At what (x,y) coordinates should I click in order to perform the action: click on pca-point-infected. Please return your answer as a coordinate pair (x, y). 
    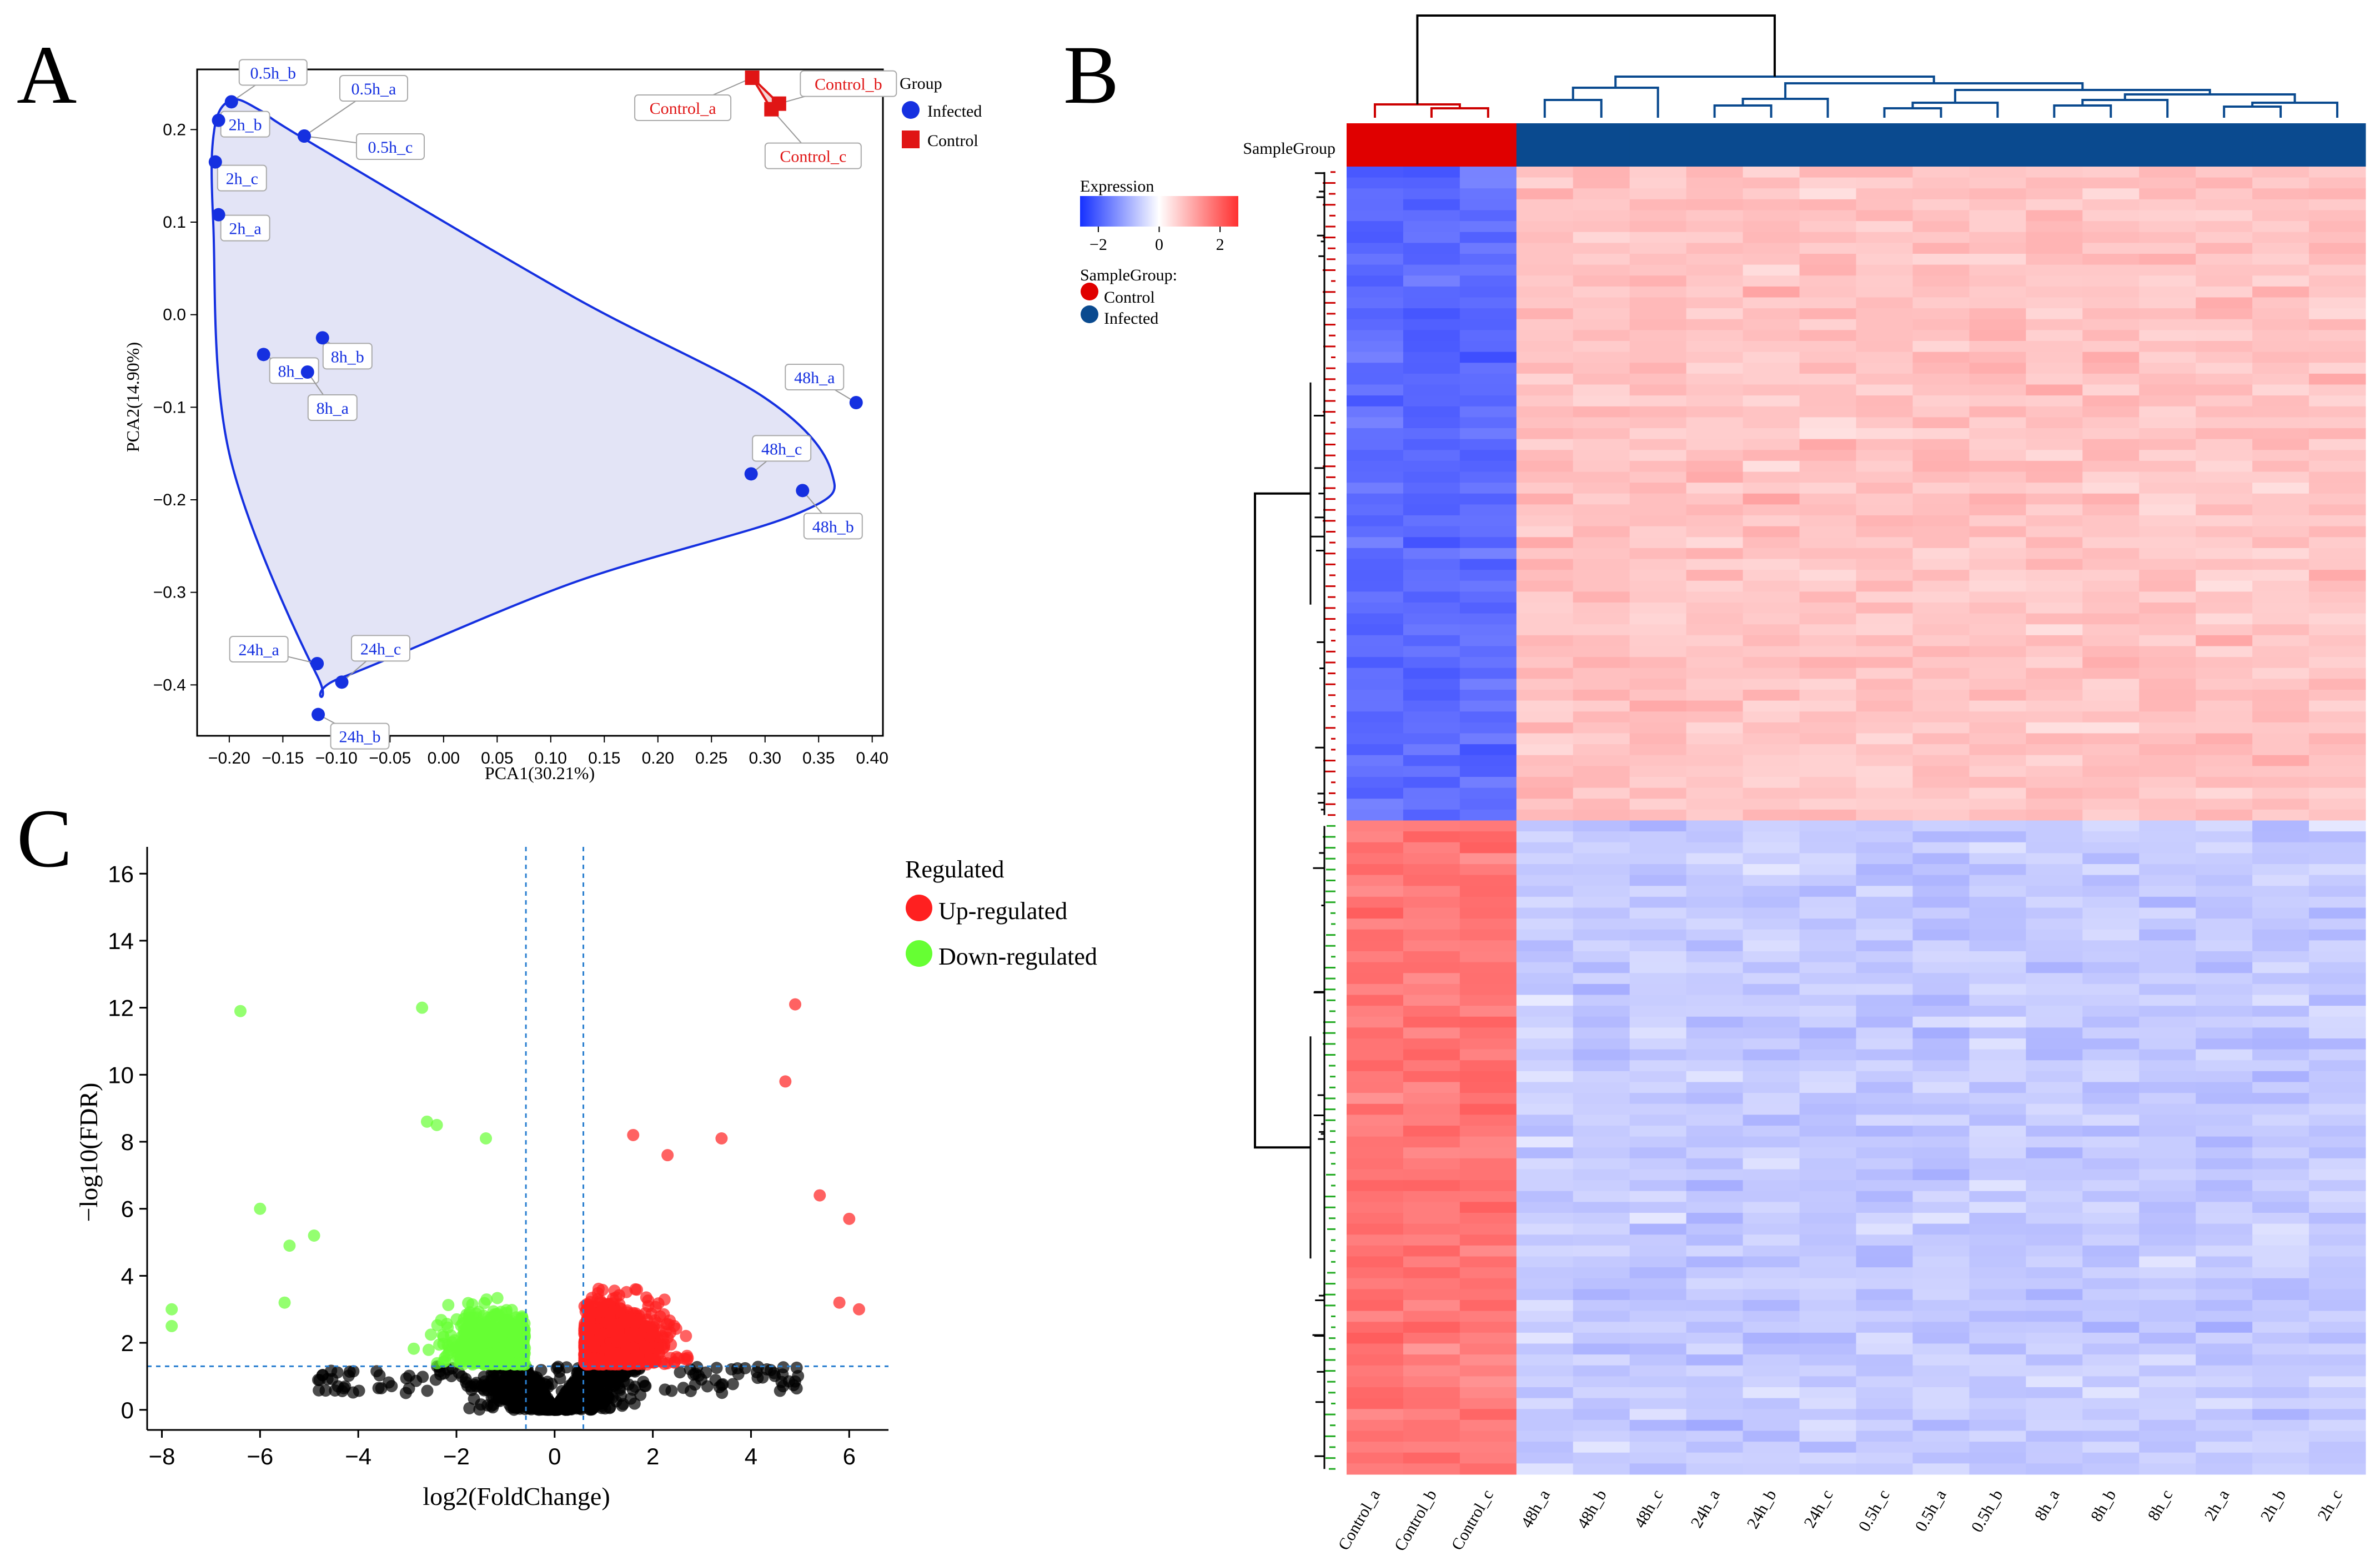
    Looking at the image, I should click on (263, 355).